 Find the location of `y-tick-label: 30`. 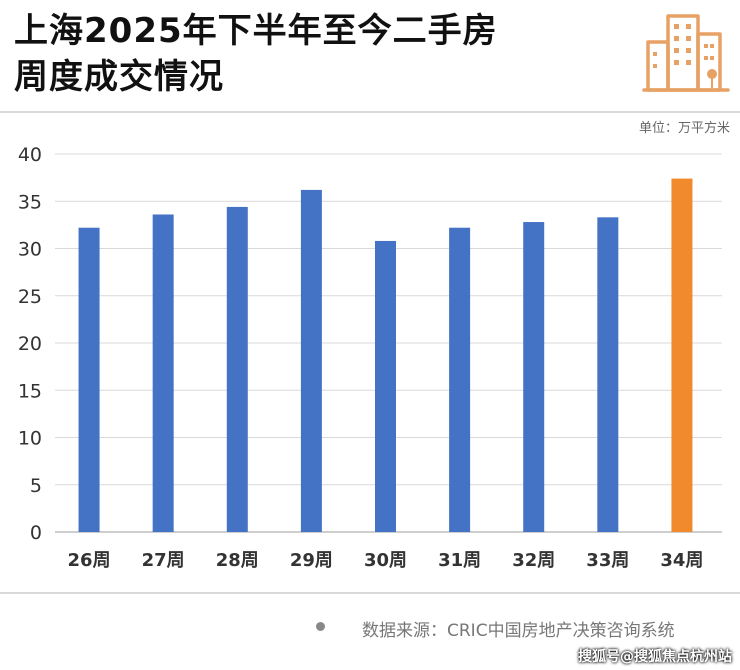

y-tick-label: 30 is located at coordinates (30, 250).